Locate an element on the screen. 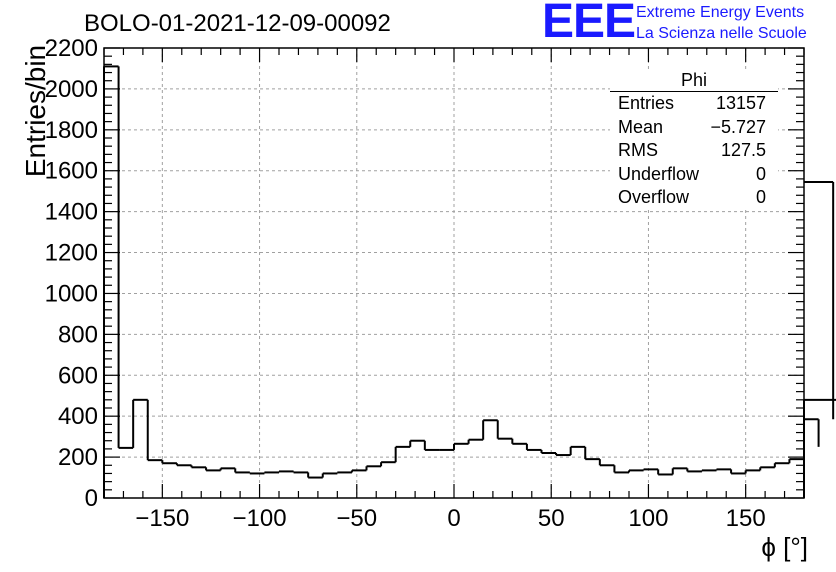 The image size is (836, 572). stat-label: Entries is located at coordinates (646, 103).